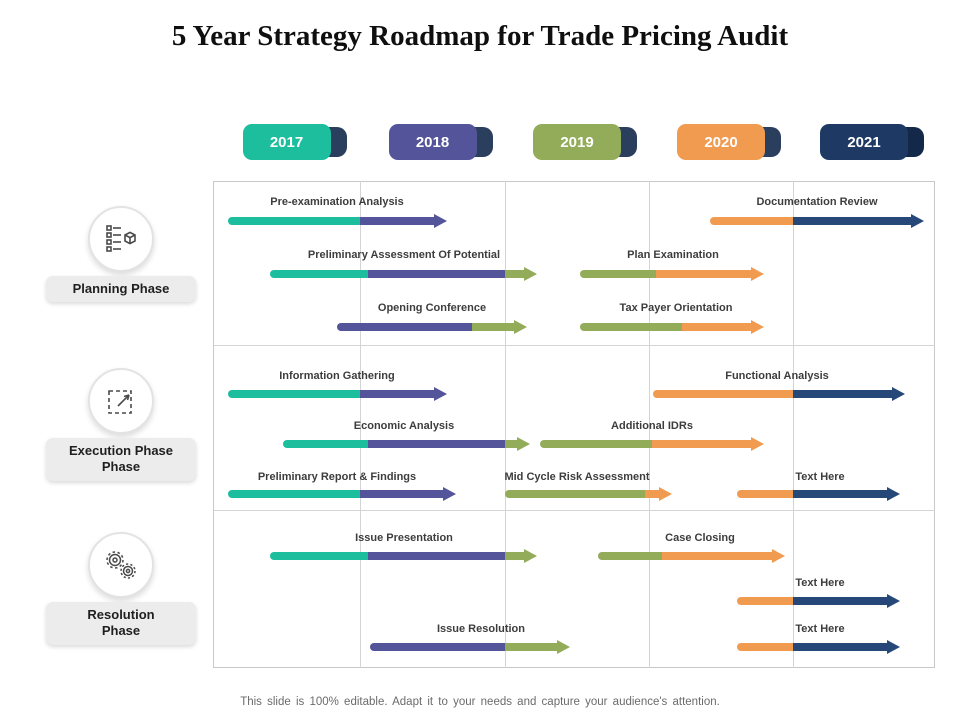 This screenshot has height=720, width=960. What do you see at coordinates (337, 376) in the screenshot?
I see `task-label: Information Gathering` at bounding box center [337, 376].